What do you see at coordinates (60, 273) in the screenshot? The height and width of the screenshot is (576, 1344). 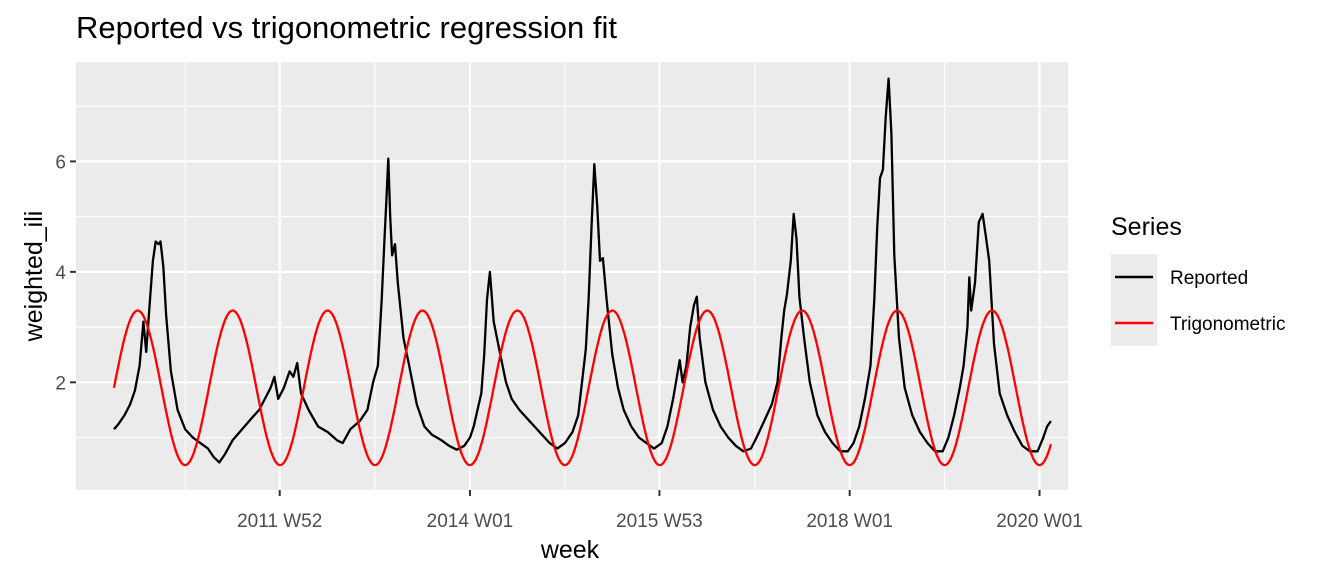 I see `y-tick-label: 4` at bounding box center [60, 273].